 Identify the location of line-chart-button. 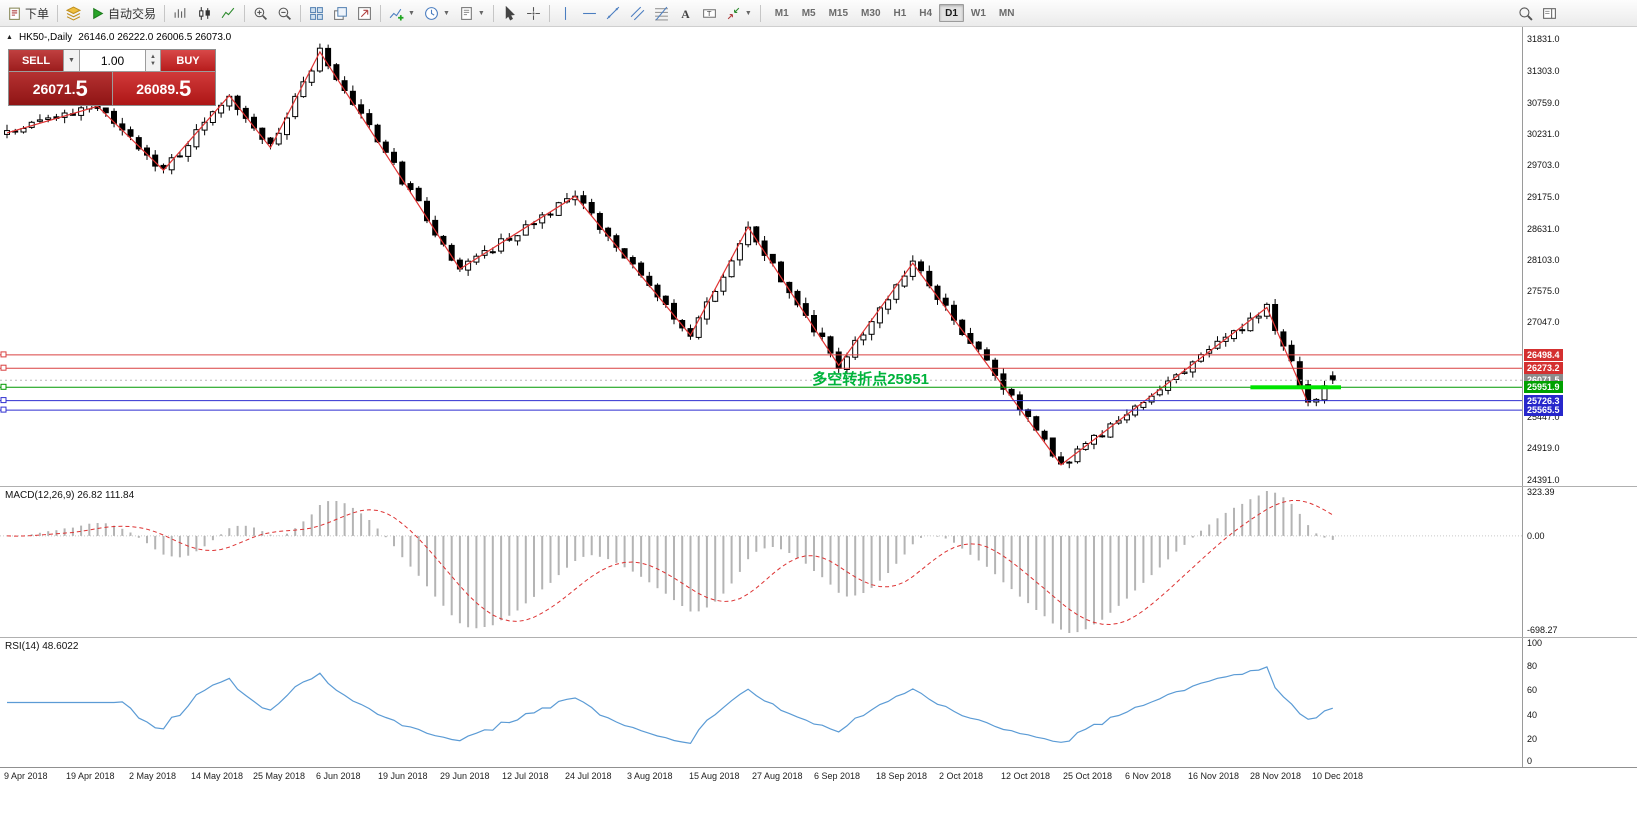
(228, 13).